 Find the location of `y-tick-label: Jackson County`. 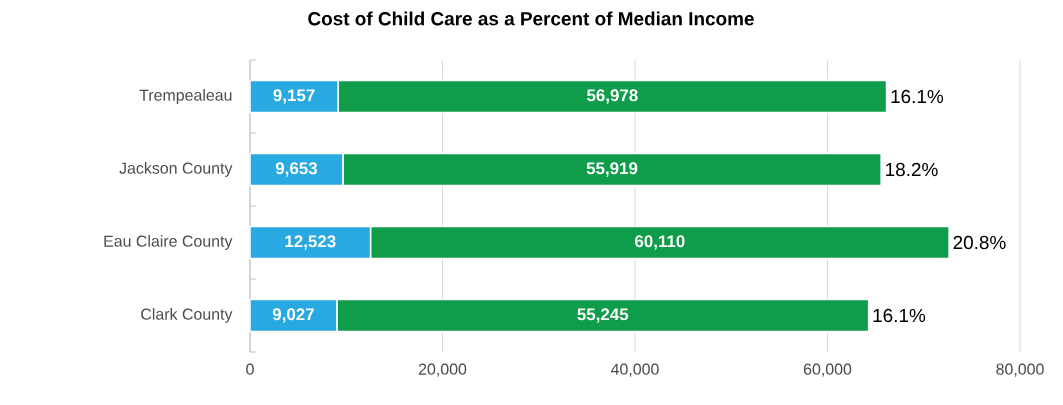

y-tick-label: Jackson County is located at coordinates (176, 169).